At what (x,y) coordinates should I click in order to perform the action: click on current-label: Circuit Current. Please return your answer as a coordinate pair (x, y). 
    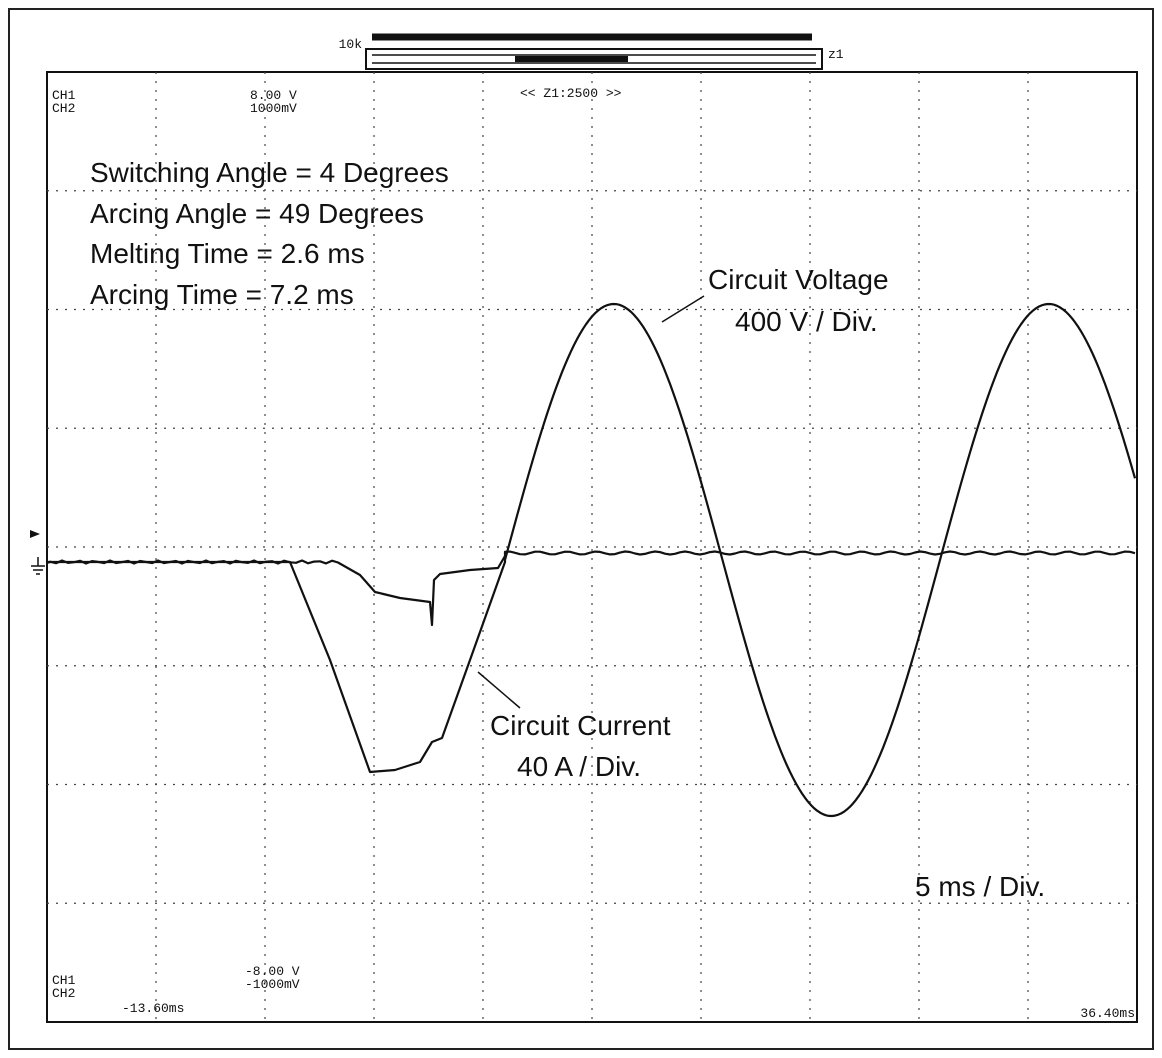
    Looking at the image, I should click on (580, 725).